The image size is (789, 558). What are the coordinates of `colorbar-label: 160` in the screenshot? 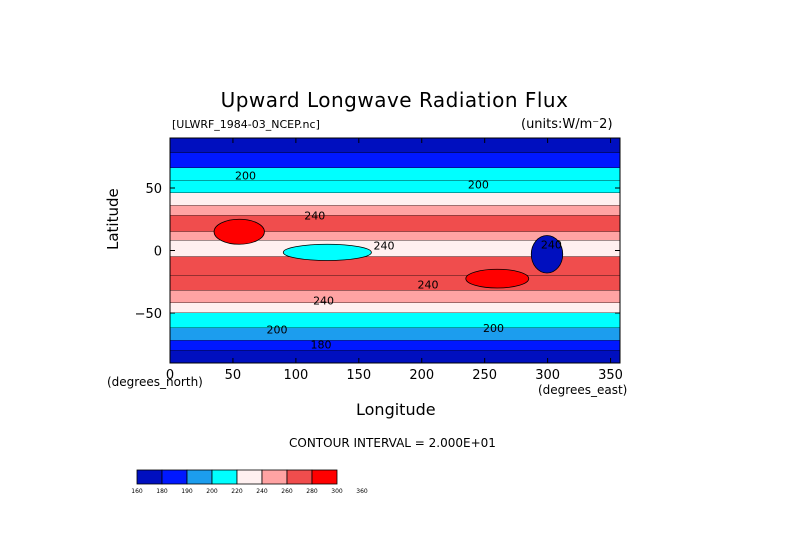 It's located at (137, 491).